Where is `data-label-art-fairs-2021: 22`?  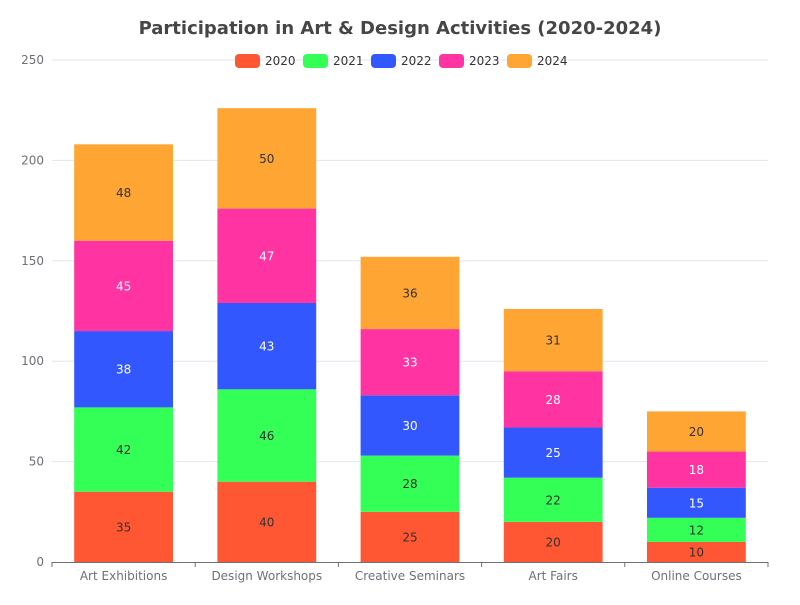
data-label-art-fairs-2021: 22 is located at coordinates (553, 500).